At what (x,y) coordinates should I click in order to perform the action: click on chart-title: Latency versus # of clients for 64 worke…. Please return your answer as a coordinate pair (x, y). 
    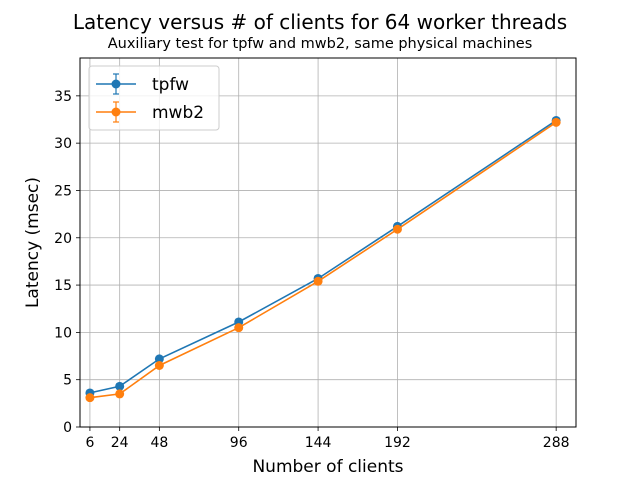
    Looking at the image, I should click on (320, 22).